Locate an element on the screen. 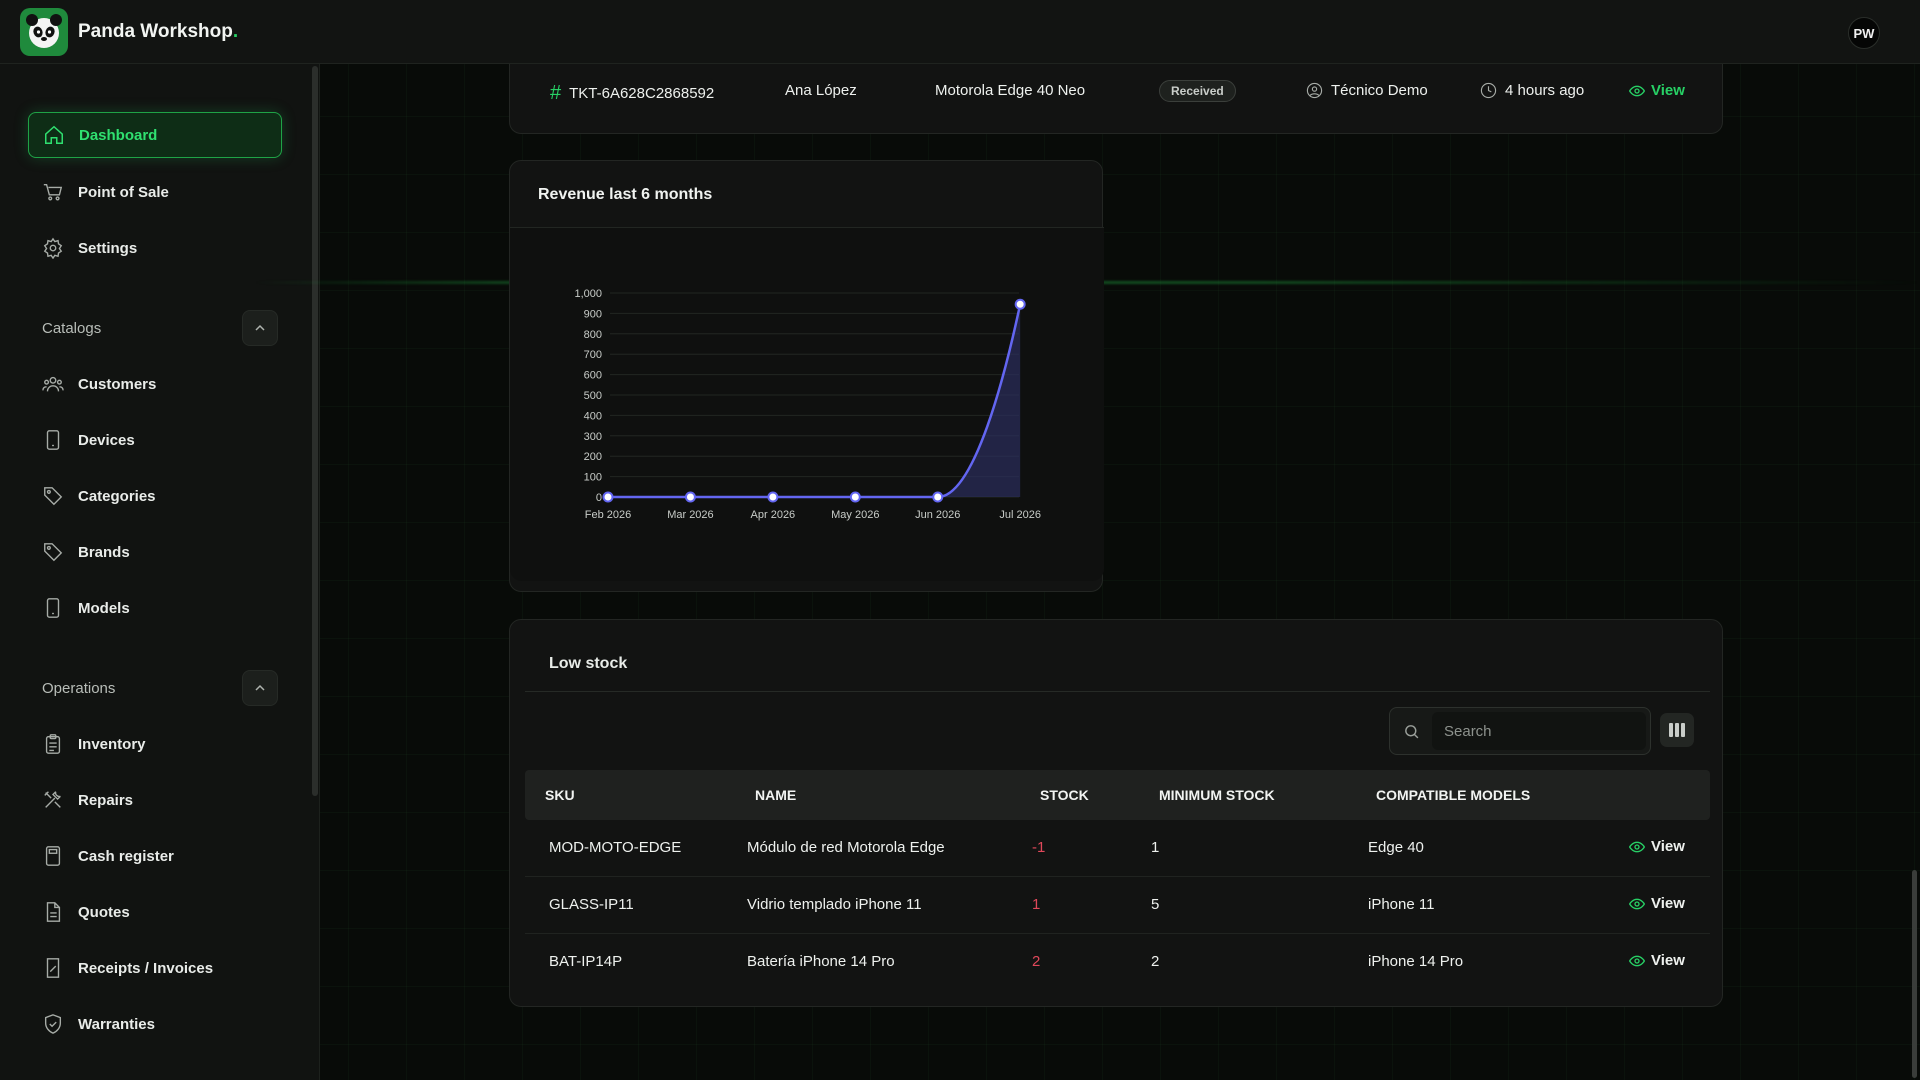 This screenshot has height=1080, width=1920. columns-icon is located at coordinates (1677, 730).